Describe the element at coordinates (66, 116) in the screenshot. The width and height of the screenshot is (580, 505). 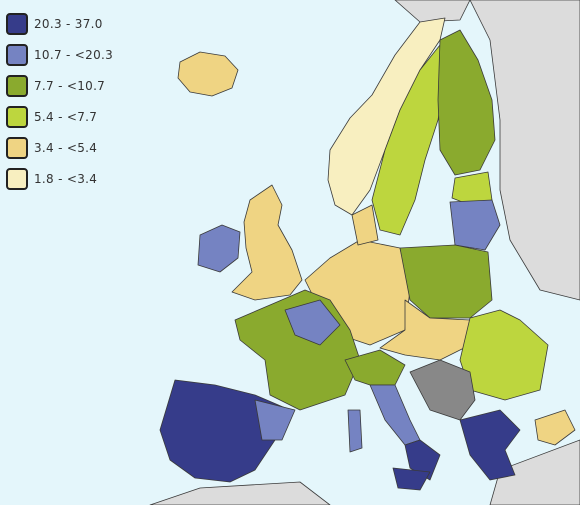
I see `legend-label: 5.4 - <7.7` at that location.